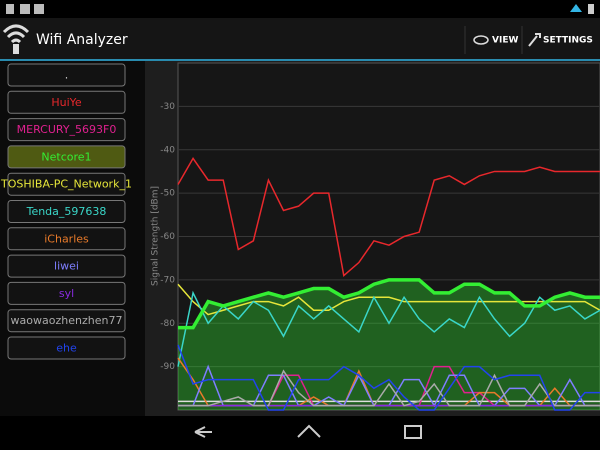  What do you see at coordinates (591, 9) in the screenshot?
I see `battery` at bounding box center [591, 9].